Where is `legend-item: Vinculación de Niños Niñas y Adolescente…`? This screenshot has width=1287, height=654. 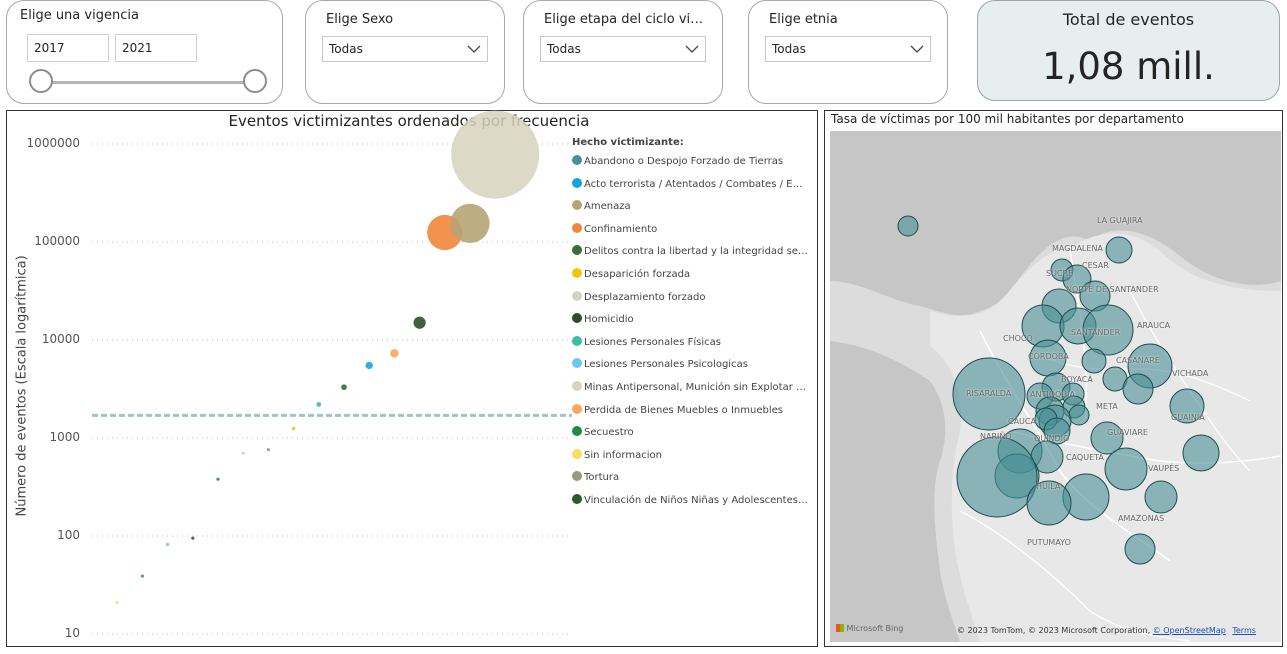 legend-item: Vinculación de Niños Niñas y Adolescente… is located at coordinates (690, 500).